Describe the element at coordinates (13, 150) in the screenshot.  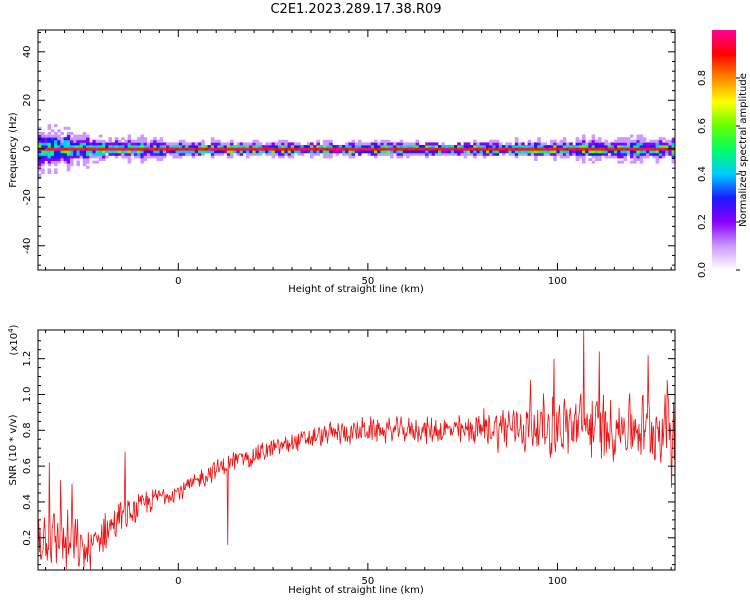
I see `top-y-axis-label: Frequency (Hz)` at that location.